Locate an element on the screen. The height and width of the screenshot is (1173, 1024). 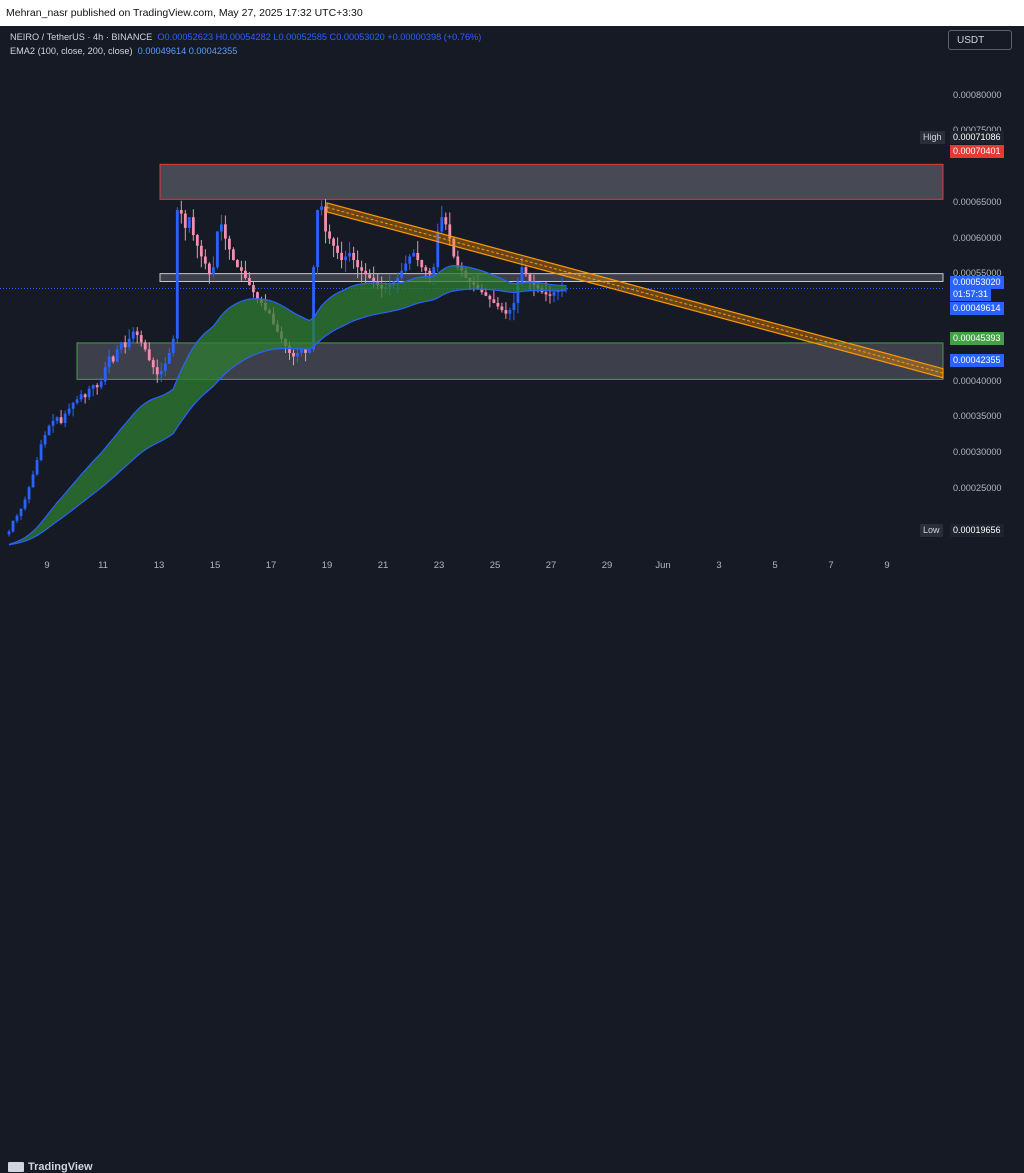
countdown-tag: 01:57:31 is located at coordinates (971, 294).